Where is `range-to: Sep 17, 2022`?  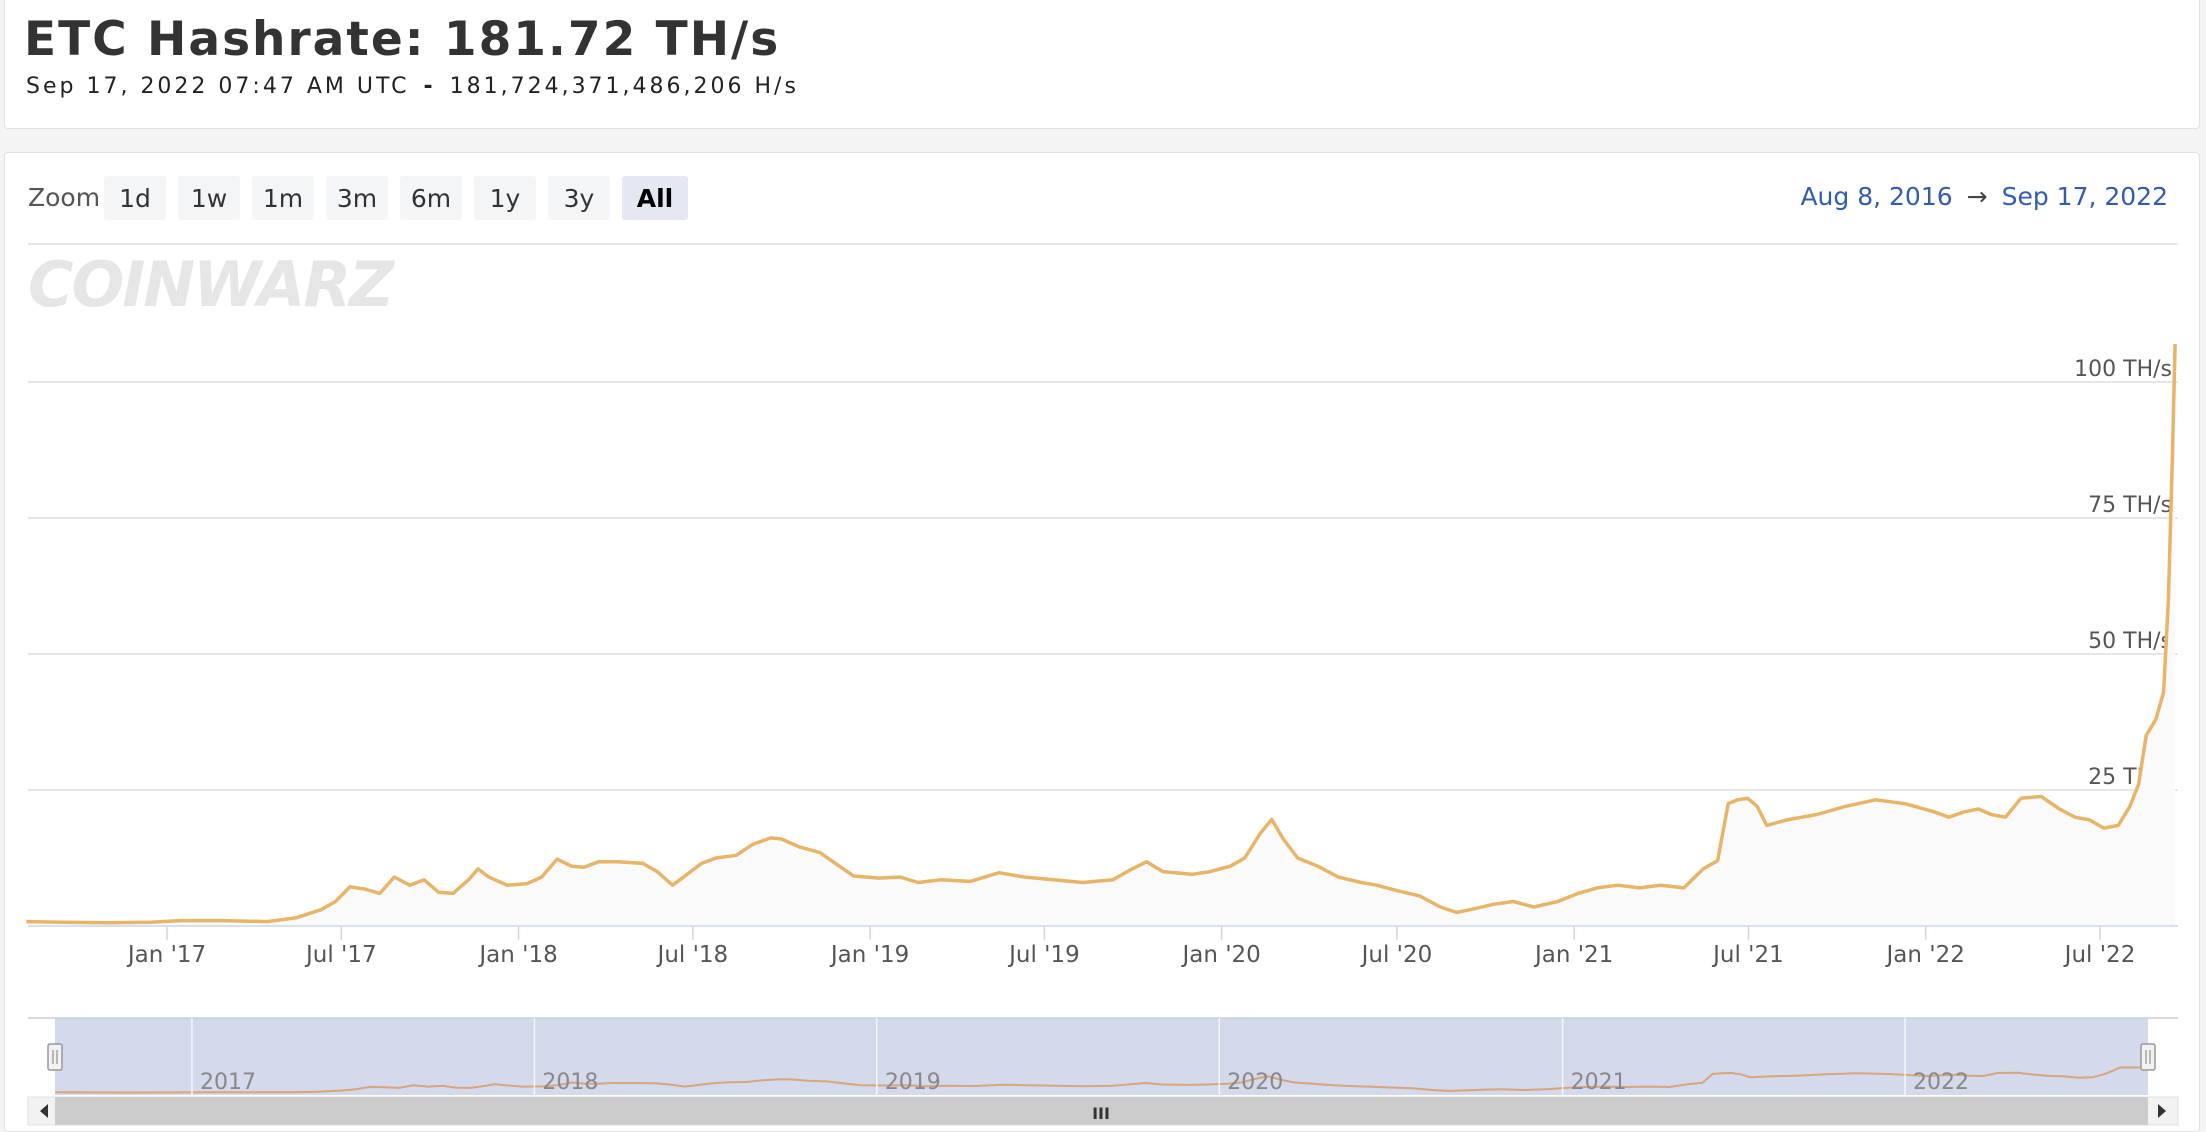 range-to: Sep 17, 2022 is located at coordinates (2084, 196).